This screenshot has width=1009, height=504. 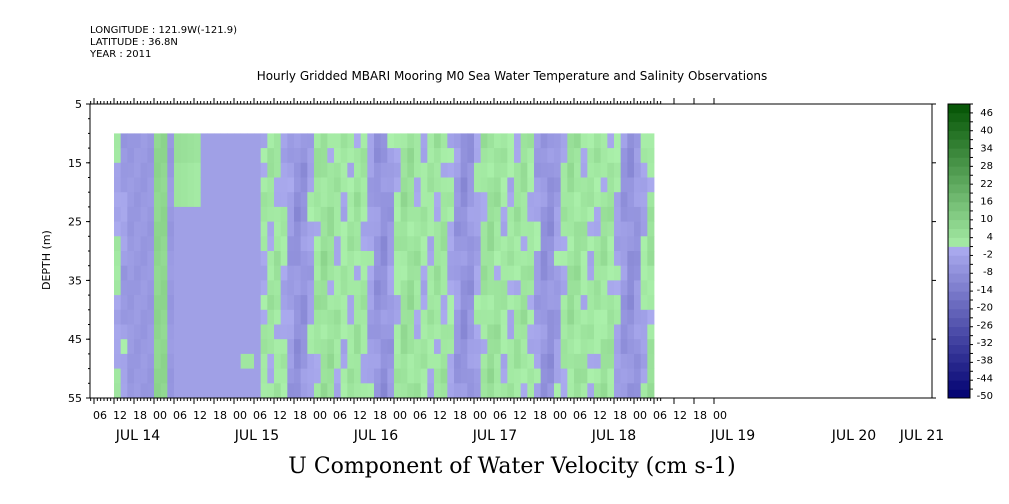 I want to click on x-hour-tick-label: 18, so click(x=220, y=415).